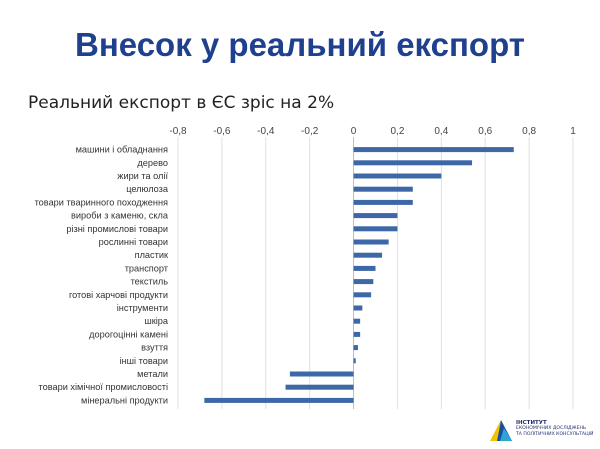 Image resolution: width=600 pixels, height=449 pixels. Describe the element at coordinates (133, 242) in the screenshot. I see `category-label: рослинні товари` at that location.